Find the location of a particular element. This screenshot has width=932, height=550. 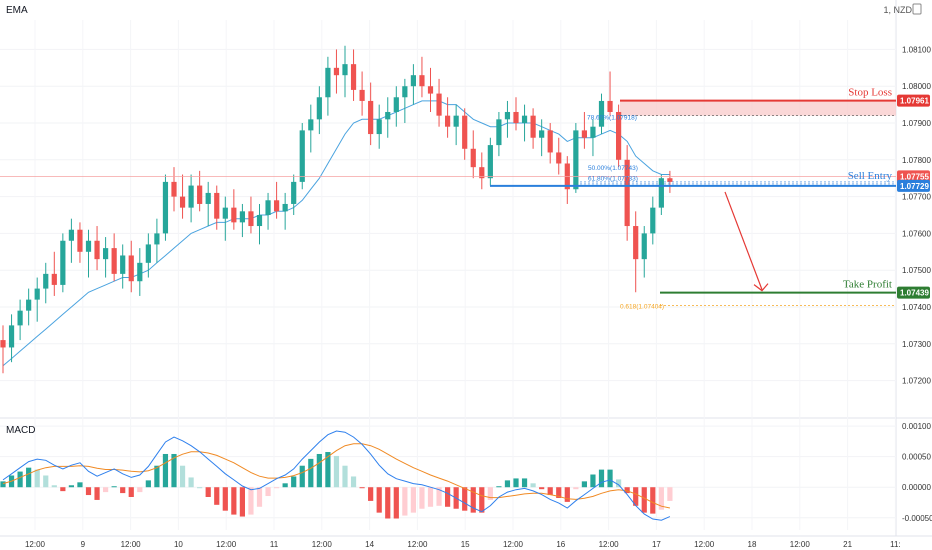

price-tick-label: 1.07500 is located at coordinates (916, 270).